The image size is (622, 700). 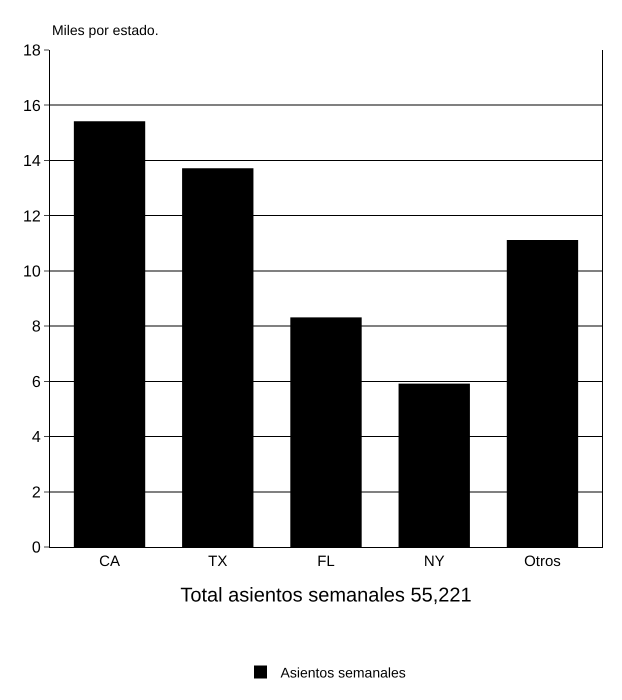 What do you see at coordinates (343, 672) in the screenshot?
I see `legend-label: Asientos semanales` at bounding box center [343, 672].